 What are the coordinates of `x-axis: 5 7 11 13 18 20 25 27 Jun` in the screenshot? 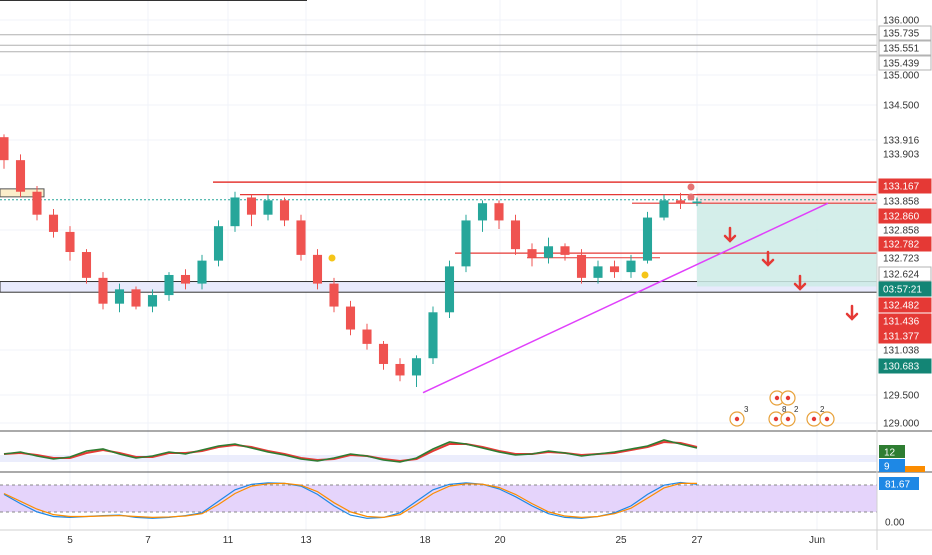 It's located at (466, 537).